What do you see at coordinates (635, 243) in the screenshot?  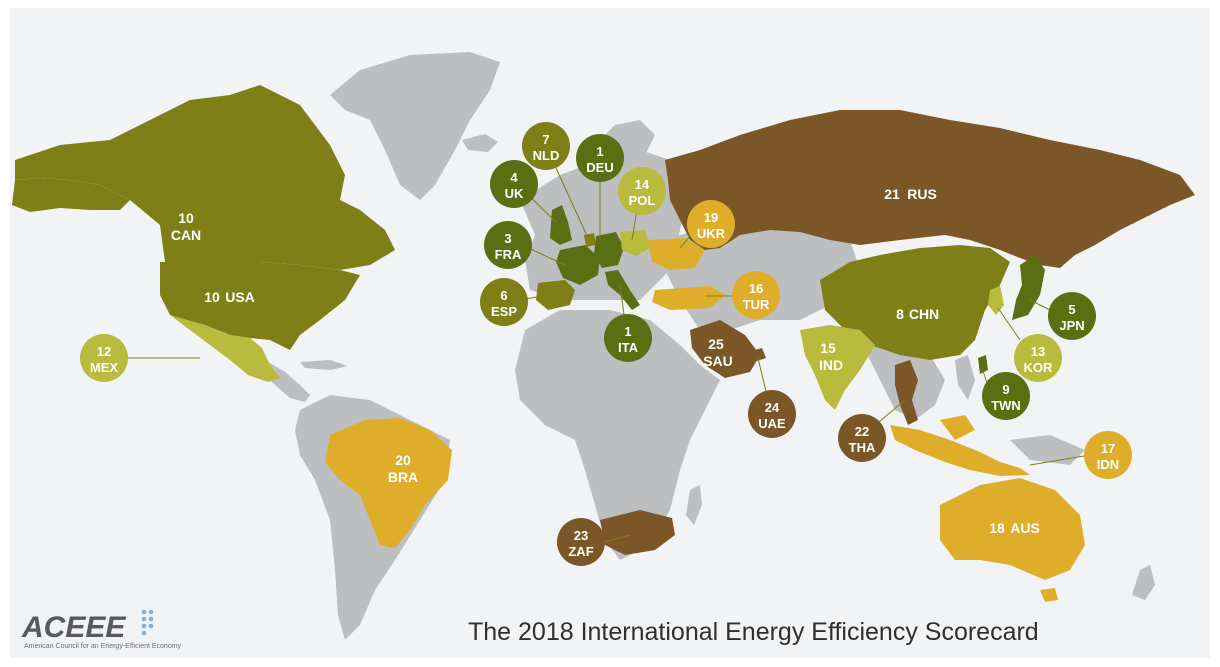 I see `country-pol` at bounding box center [635, 243].